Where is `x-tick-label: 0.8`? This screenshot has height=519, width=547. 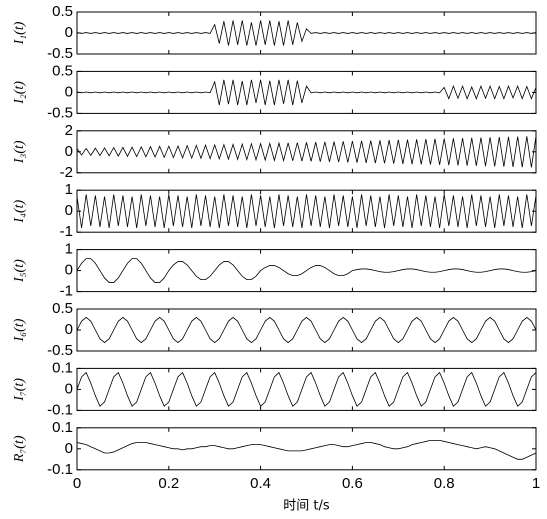 x-tick-label: 0.8 is located at coordinates (444, 483).